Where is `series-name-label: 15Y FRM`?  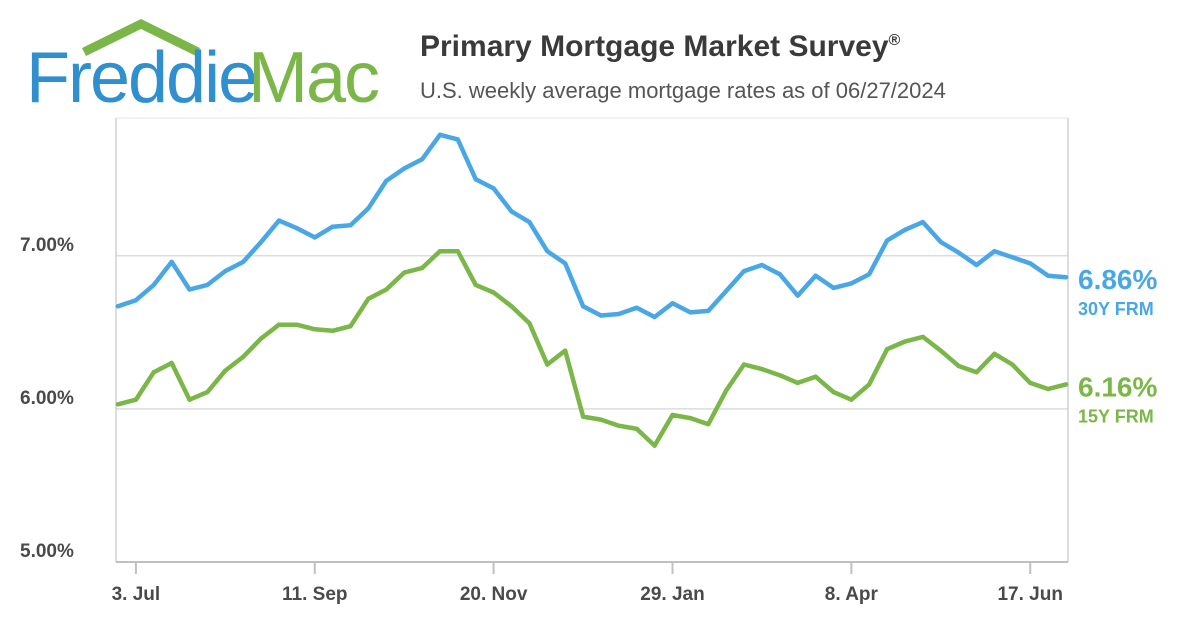 series-name-label: 15Y FRM is located at coordinates (1116, 416).